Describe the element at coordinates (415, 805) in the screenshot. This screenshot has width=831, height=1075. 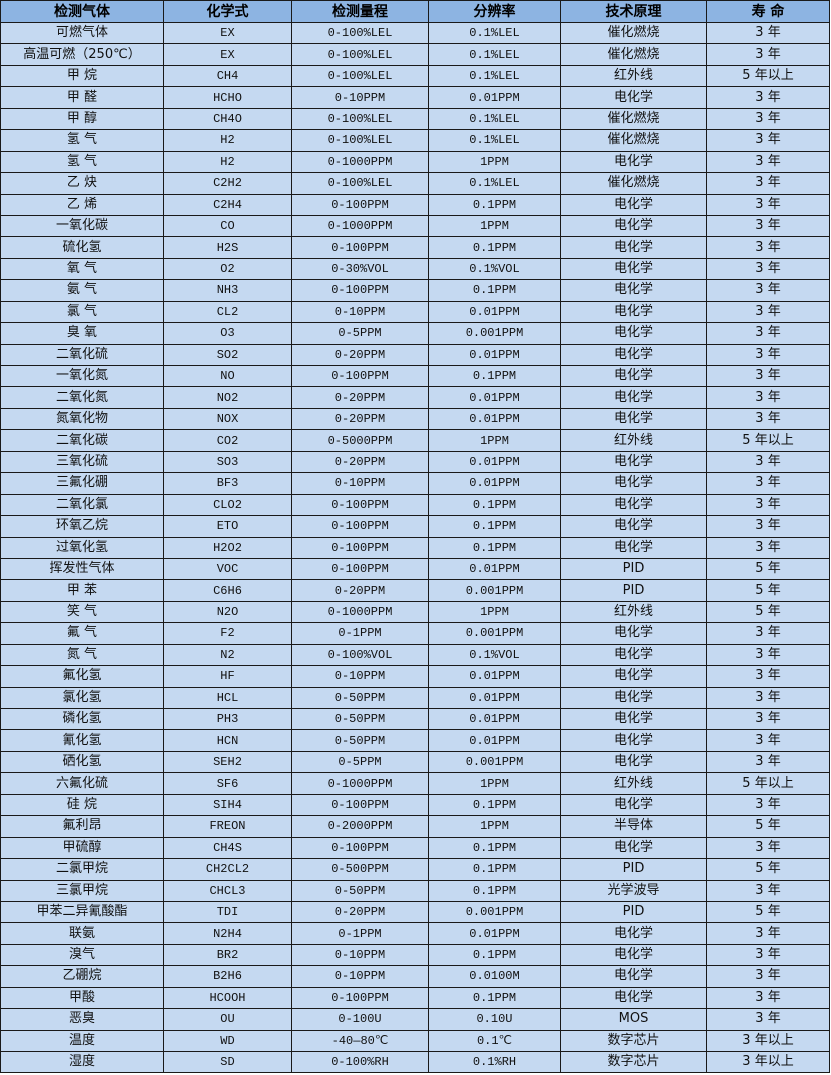
I see `table-row: 硅 烷 SIH4 0-100PPM 0.1PPM 电化学 3 年` at that location.